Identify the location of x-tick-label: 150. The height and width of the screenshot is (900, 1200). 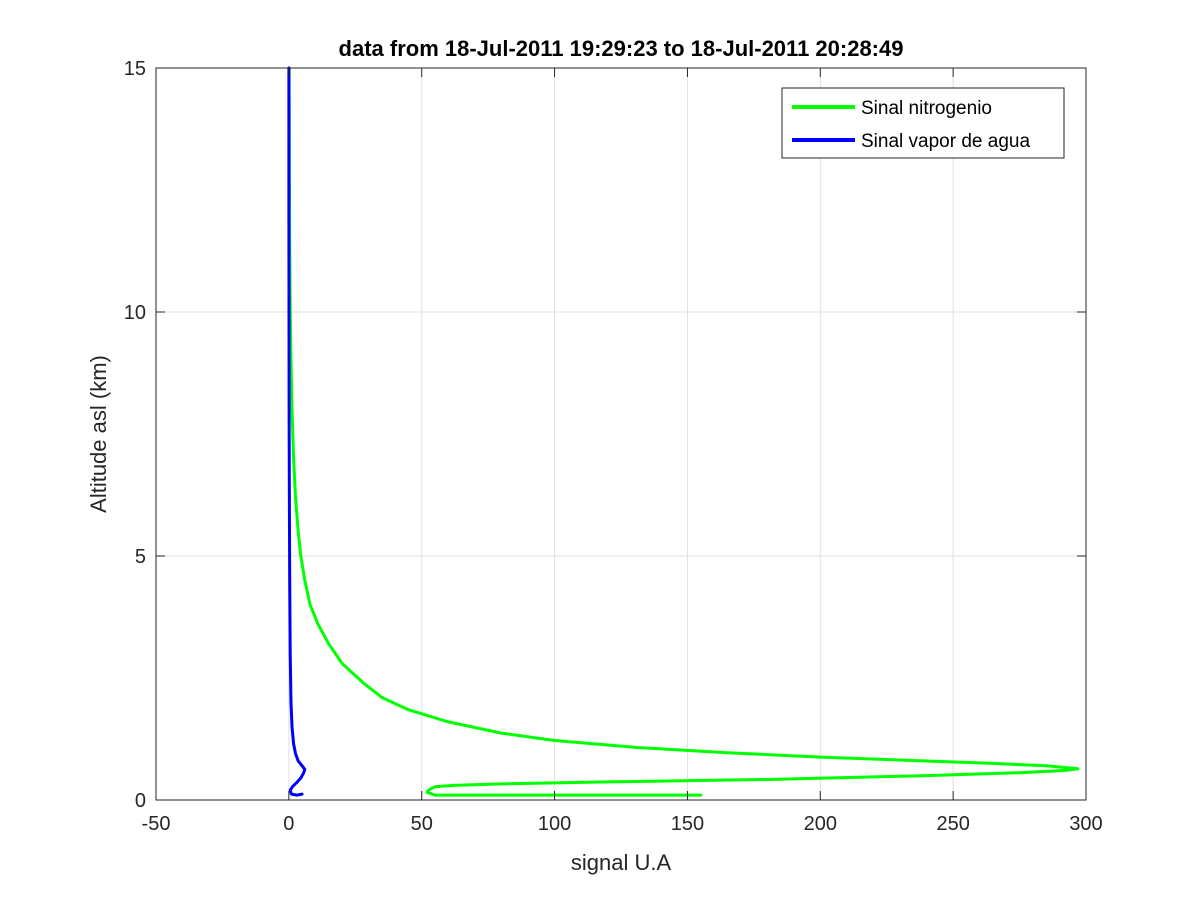
(687, 824).